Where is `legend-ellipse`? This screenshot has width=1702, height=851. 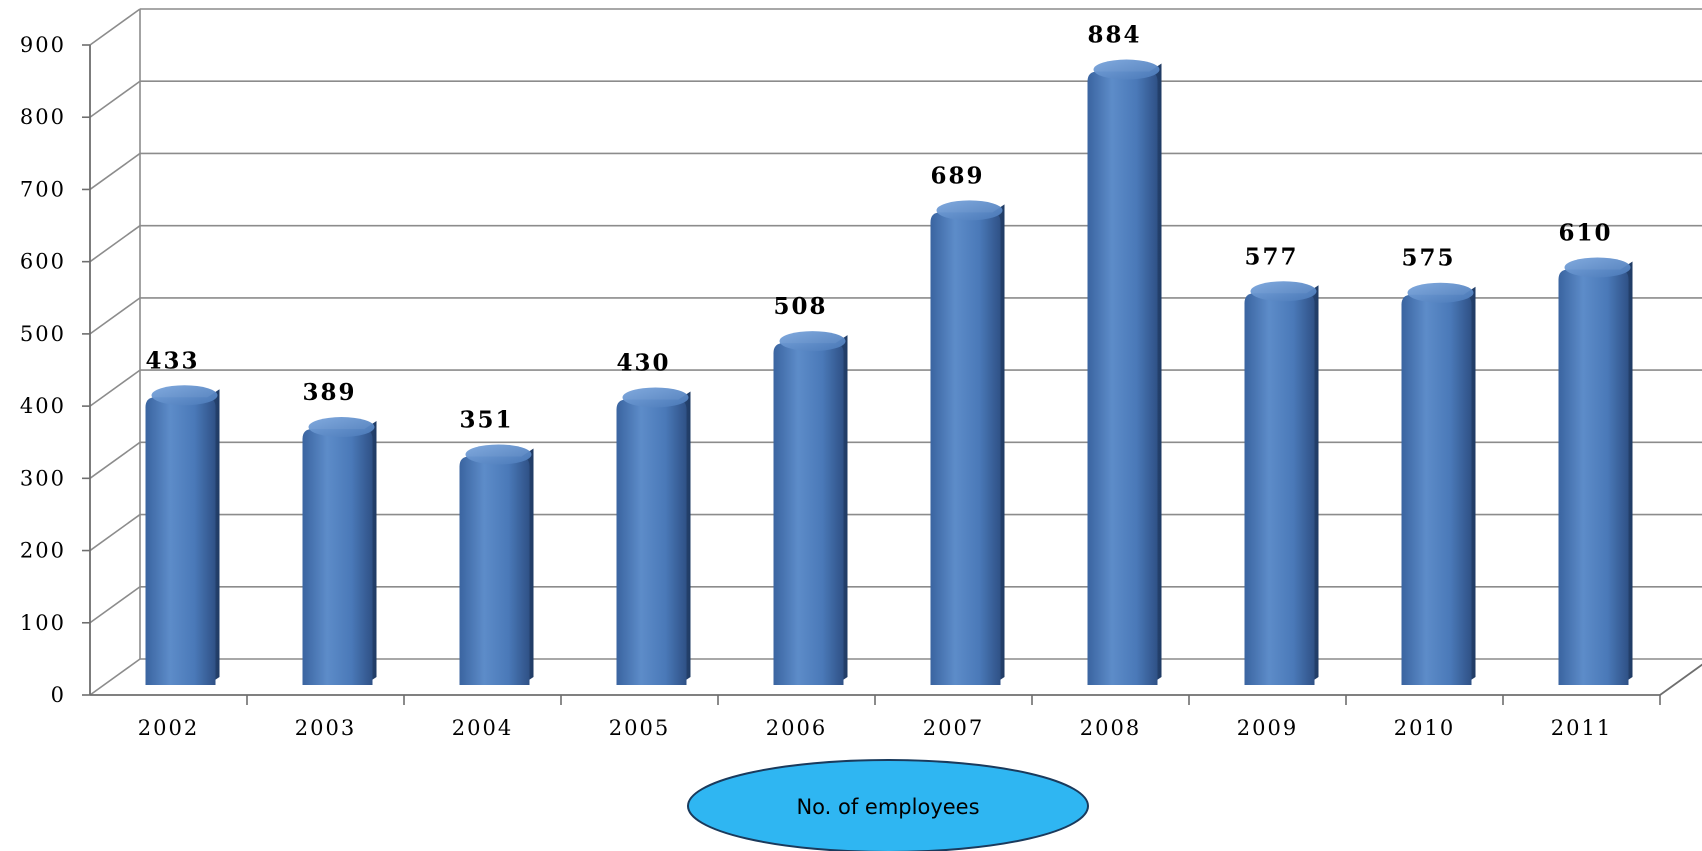 legend-ellipse is located at coordinates (888, 805).